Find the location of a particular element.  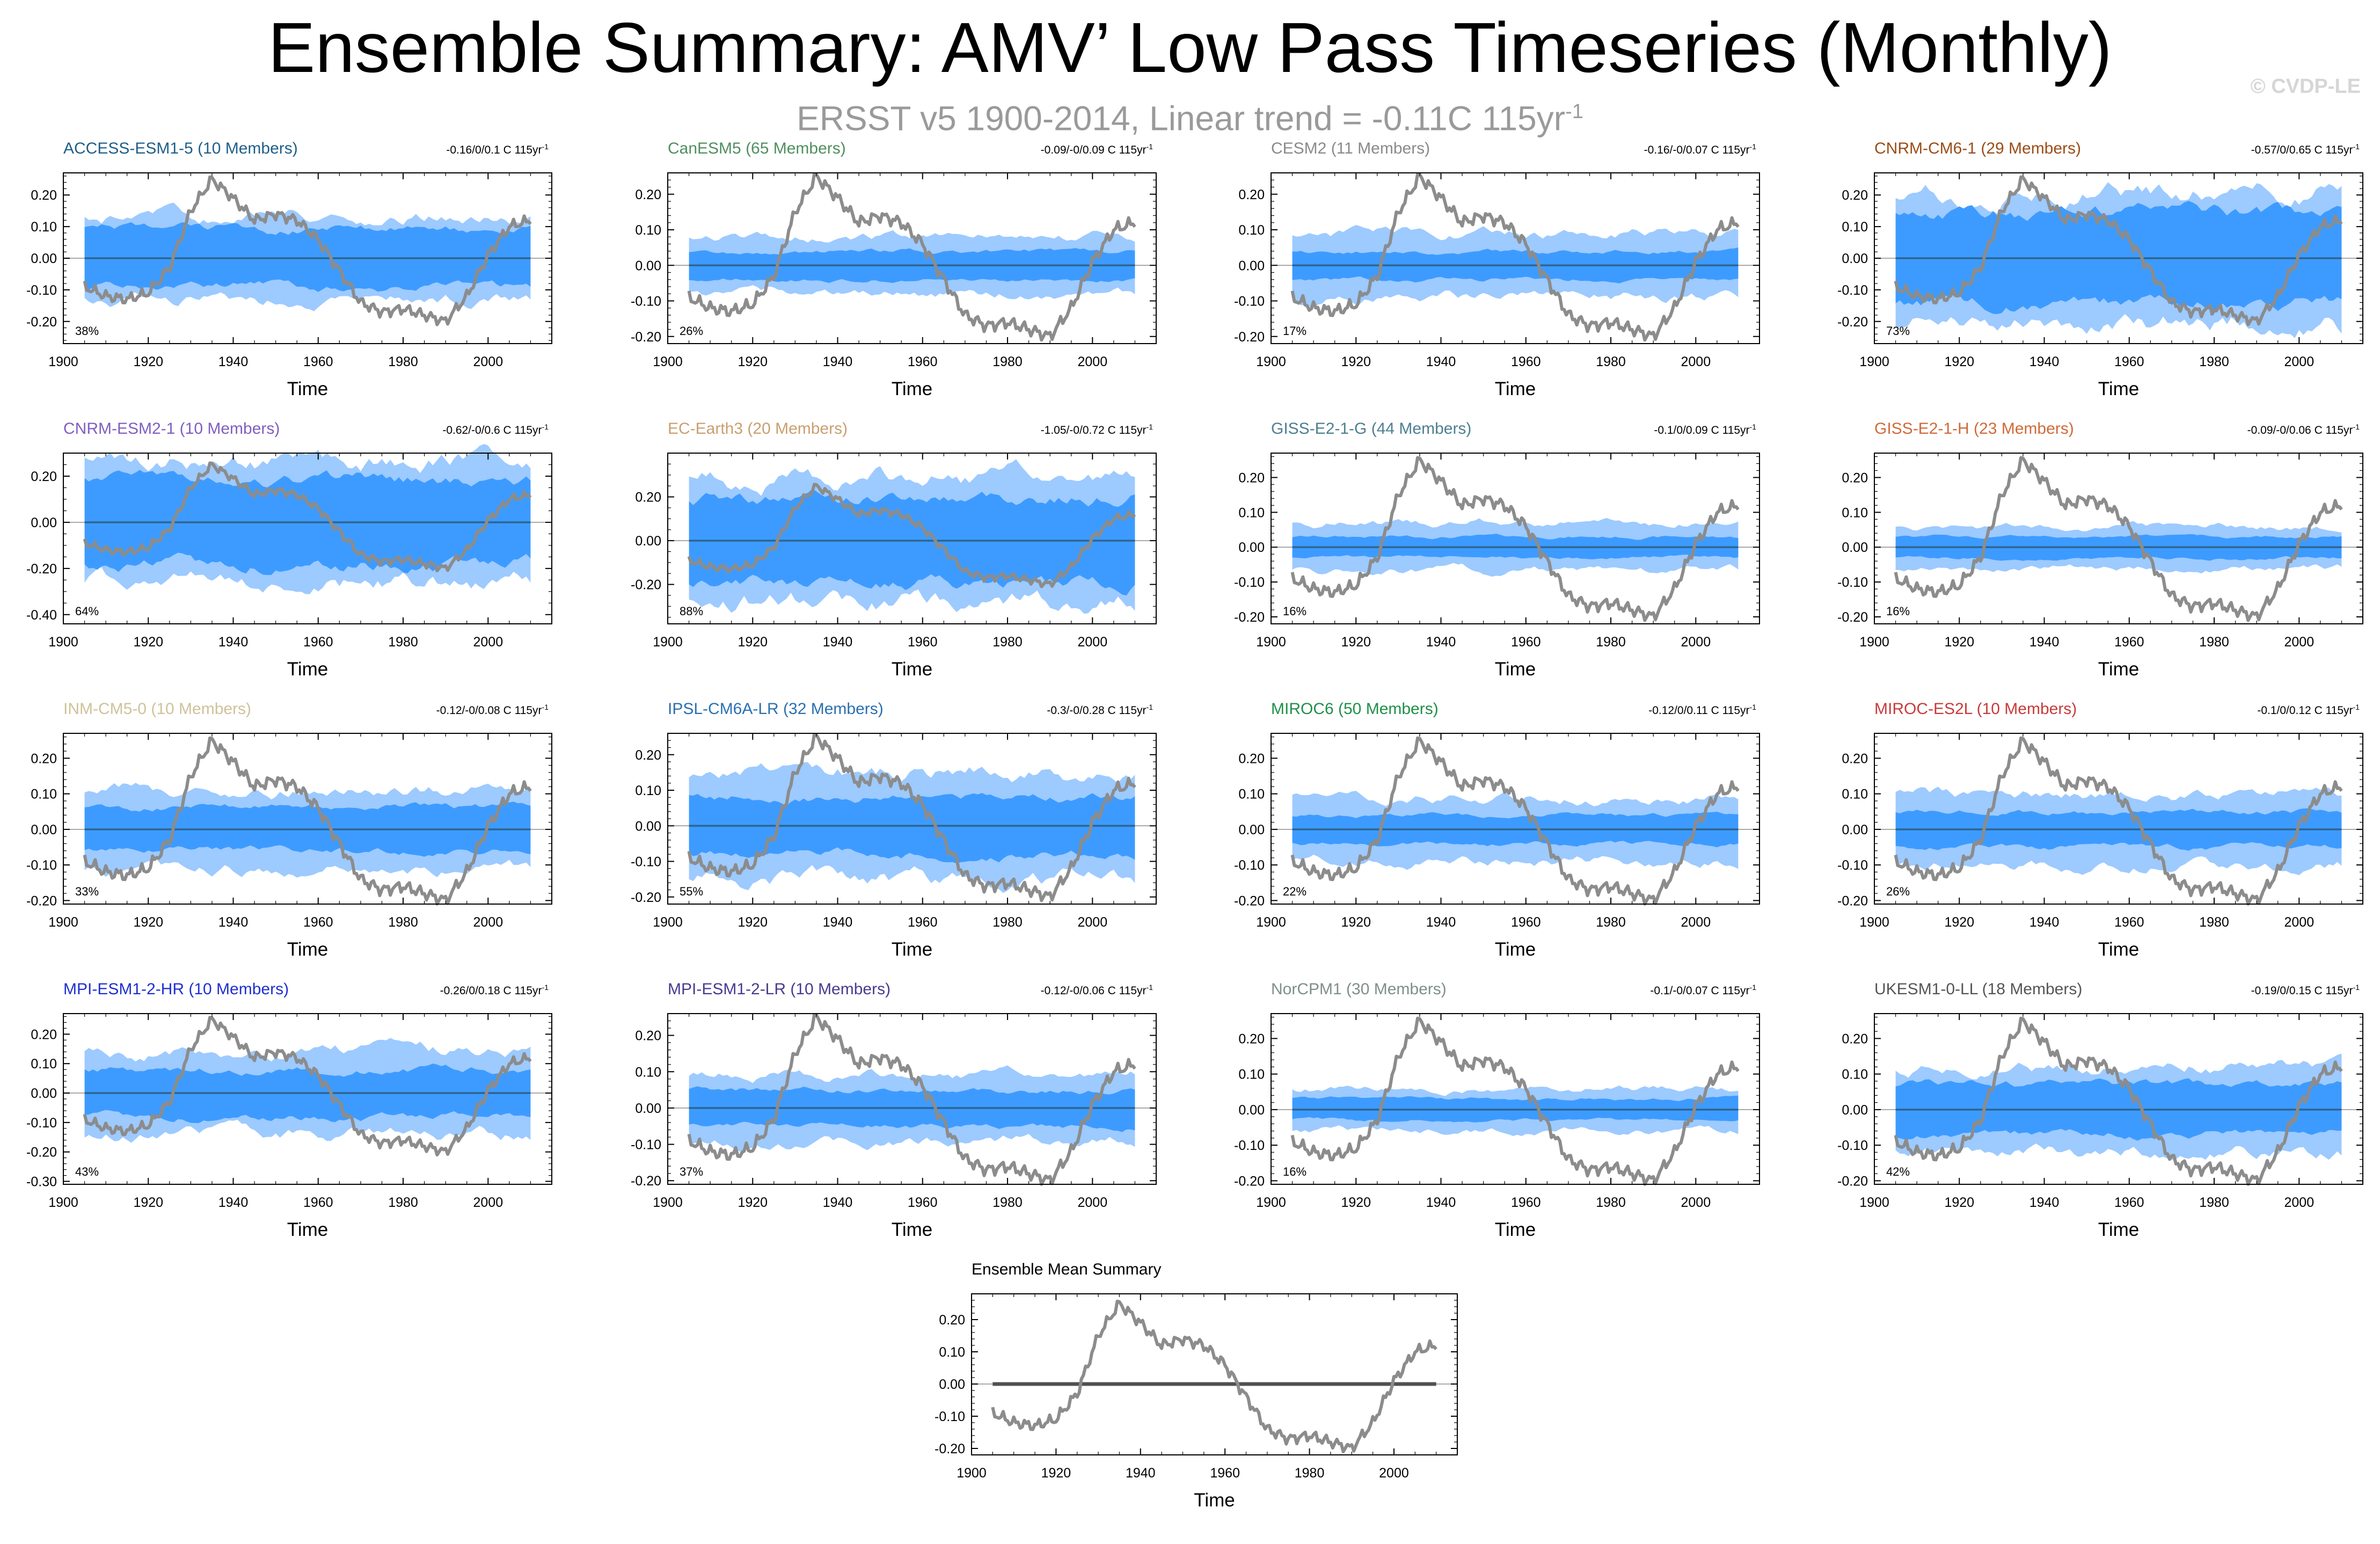

trend-label: -0.09/-0/0.06 C 115yr-1 is located at coordinates (2304, 429).